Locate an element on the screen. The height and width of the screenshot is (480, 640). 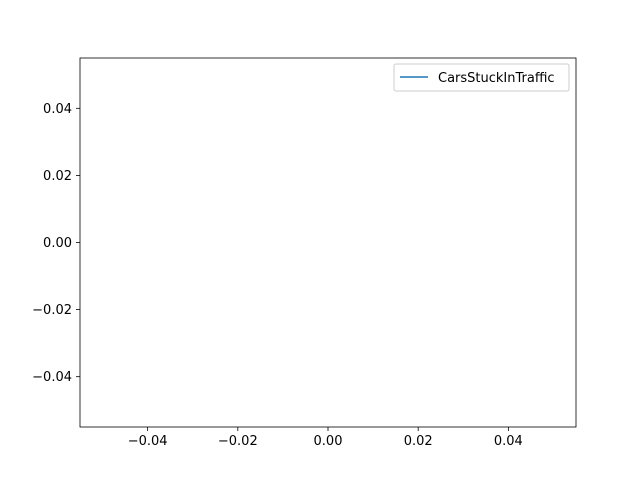
y-tick-label: 0.00 is located at coordinates (57, 243).